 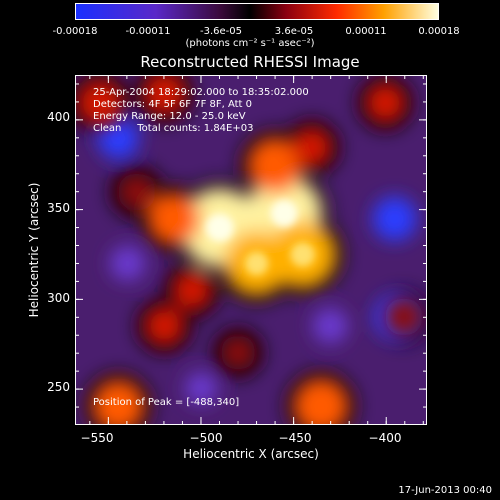 I want to click on generation-date: 17-Jun-2013 00:40, so click(x=445, y=490).